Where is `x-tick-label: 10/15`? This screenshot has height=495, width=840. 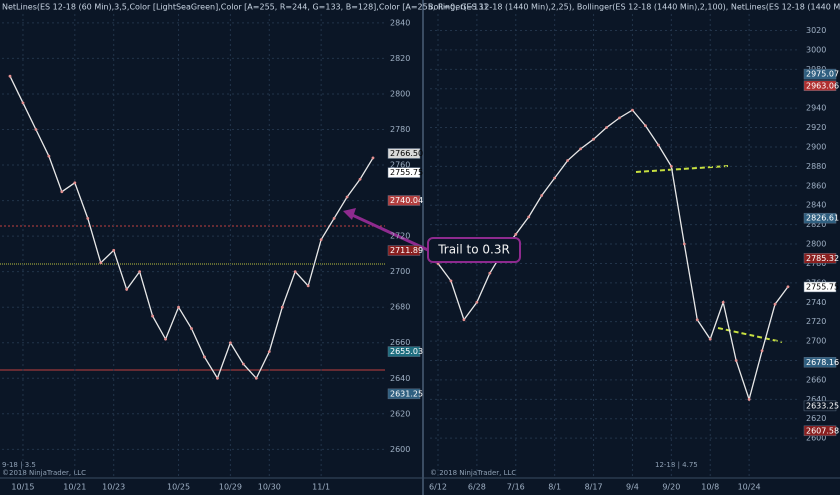
x-tick-label: 10/15 is located at coordinates (22, 487).